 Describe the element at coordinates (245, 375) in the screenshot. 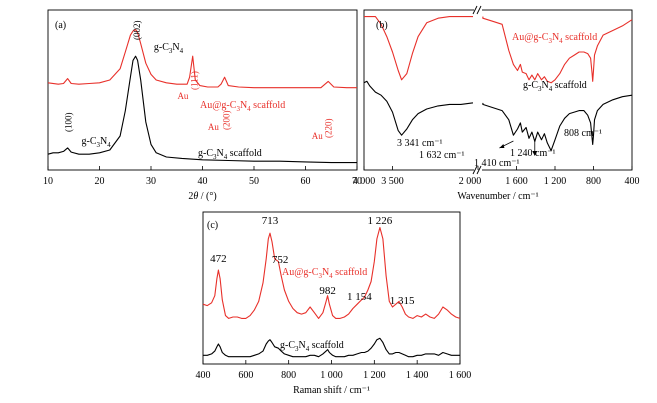

I see `x-tick-label: 600` at that location.